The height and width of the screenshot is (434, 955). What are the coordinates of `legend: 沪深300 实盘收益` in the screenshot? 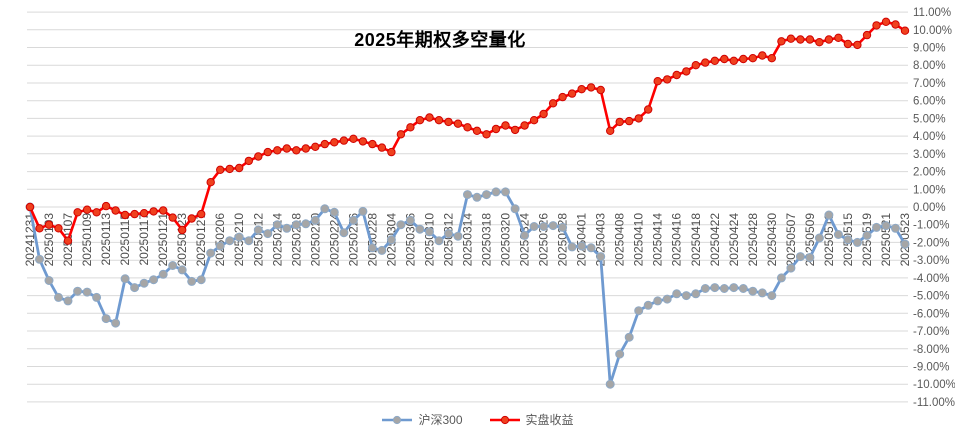 It's located at (477, 419).